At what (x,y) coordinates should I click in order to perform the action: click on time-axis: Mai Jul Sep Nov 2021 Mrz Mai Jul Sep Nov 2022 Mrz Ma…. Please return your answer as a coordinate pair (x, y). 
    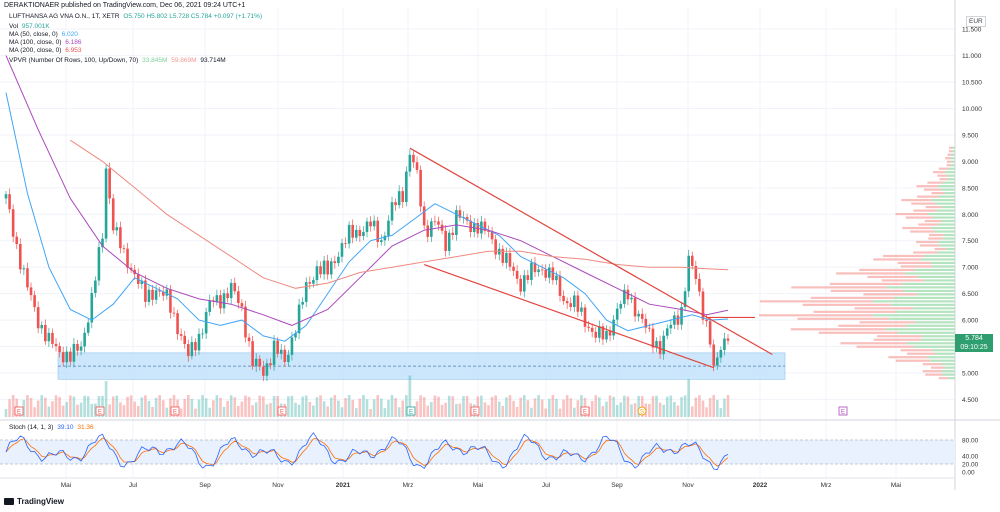
    Looking at the image, I should click on (477, 483).